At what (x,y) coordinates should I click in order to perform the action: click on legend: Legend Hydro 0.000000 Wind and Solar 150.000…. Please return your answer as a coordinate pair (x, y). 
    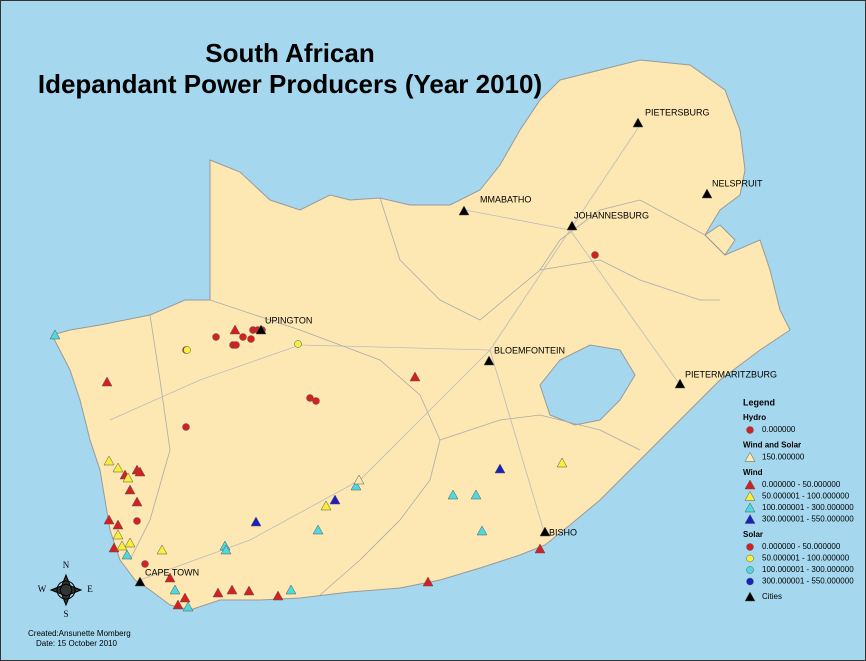
    Looking at the image, I should click on (798, 499).